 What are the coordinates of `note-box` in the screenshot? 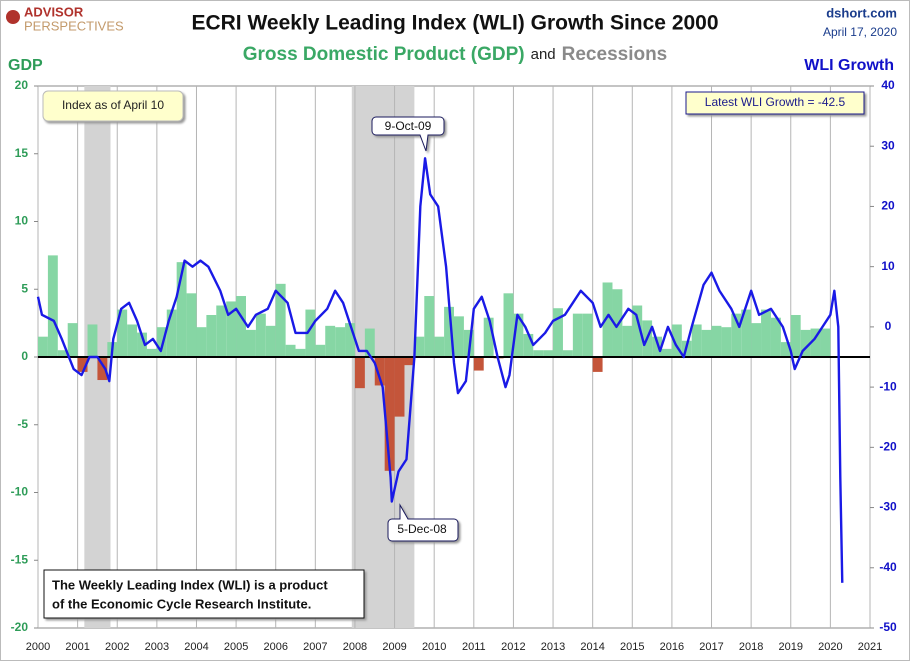 It's located at (775, 103).